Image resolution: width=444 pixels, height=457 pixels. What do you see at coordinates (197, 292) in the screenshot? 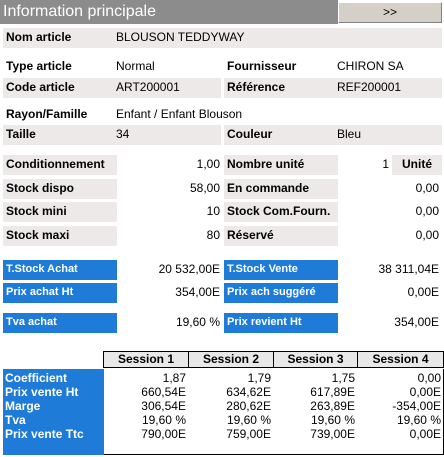
I see `prix-achat-ht-value: 354,00E` at bounding box center [197, 292].